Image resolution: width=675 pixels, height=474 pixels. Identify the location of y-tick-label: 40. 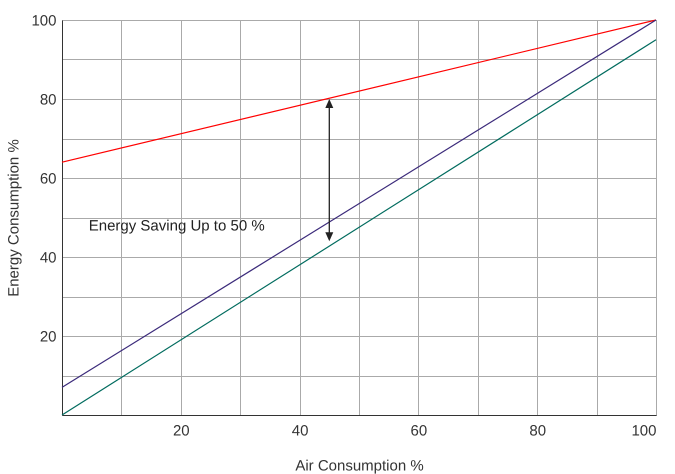
(48, 258).